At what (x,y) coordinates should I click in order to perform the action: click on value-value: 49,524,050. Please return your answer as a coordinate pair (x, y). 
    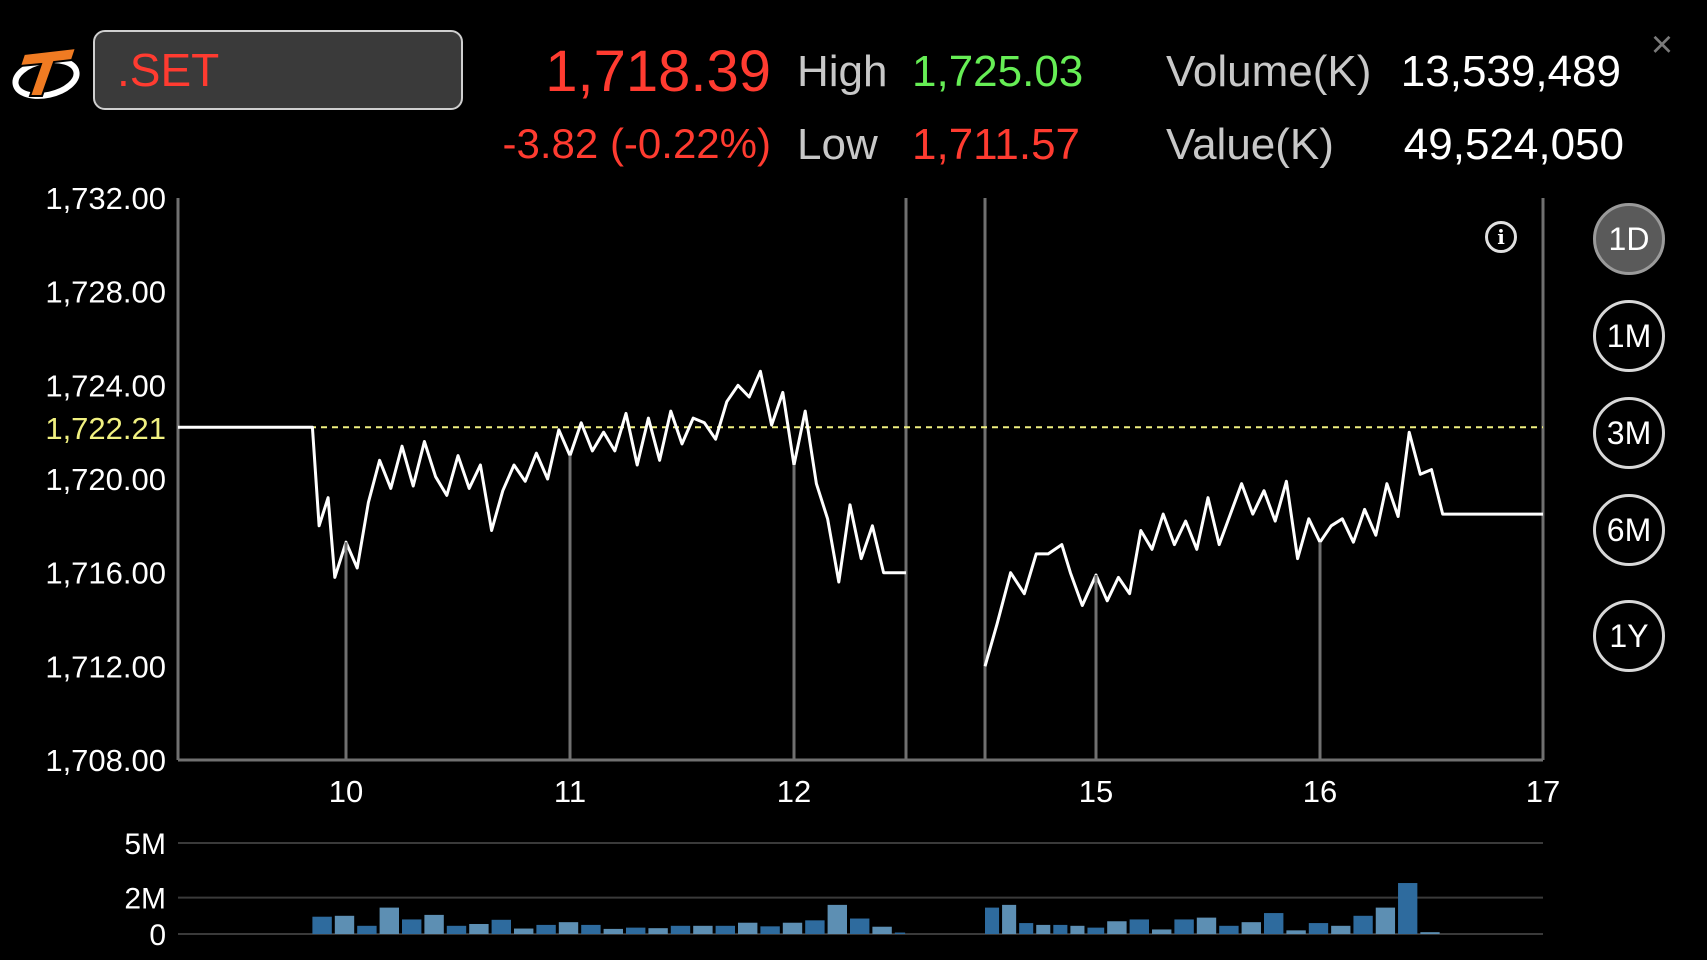
    Looking at the image, I should click on (1513, 144).